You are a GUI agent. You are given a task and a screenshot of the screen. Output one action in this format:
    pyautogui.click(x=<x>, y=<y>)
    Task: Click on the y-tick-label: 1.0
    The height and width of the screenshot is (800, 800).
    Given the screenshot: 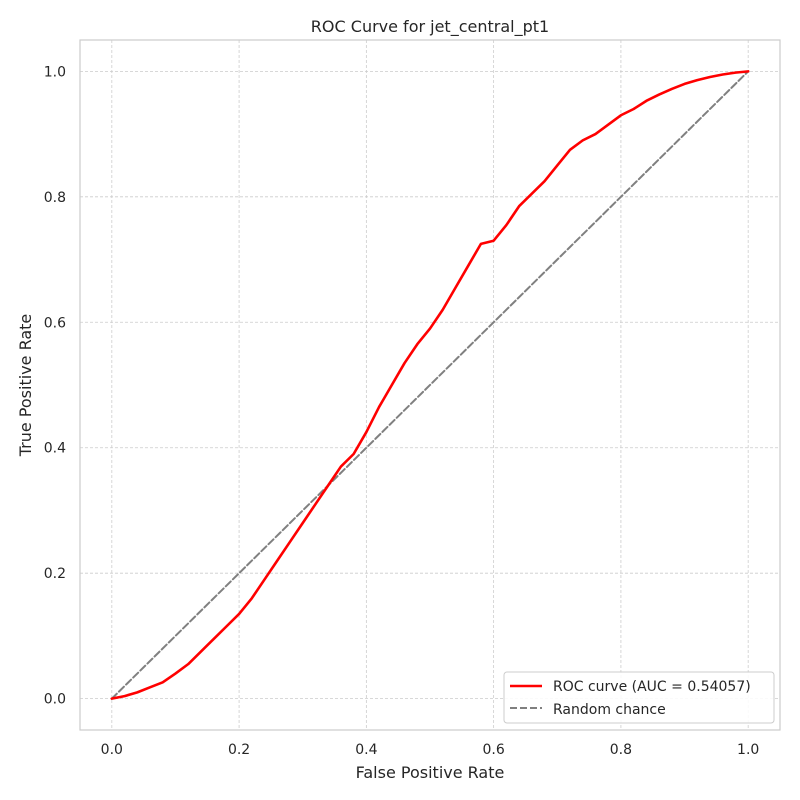 What is the action you would take?
    pyautogui.click(x=55, y=72)
    